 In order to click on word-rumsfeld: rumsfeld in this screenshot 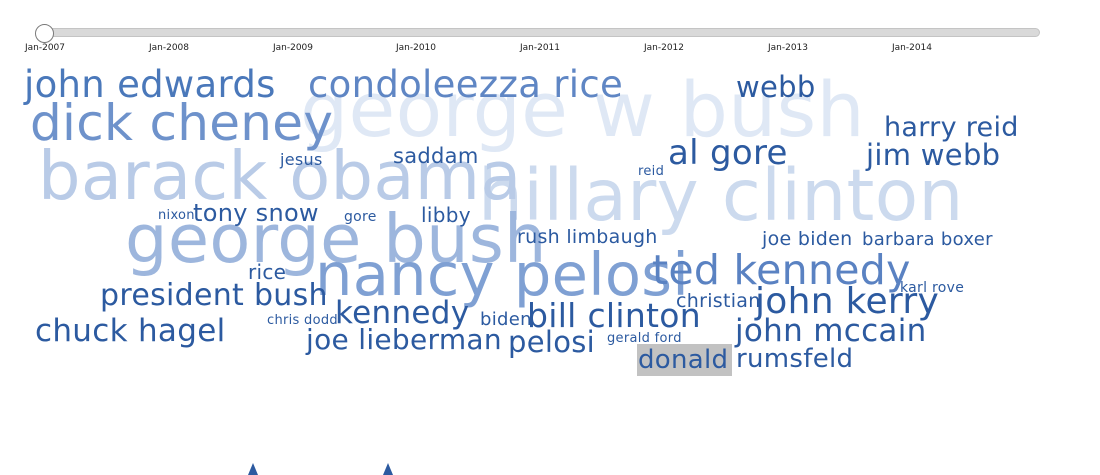, I will do `click(795, 359)`.